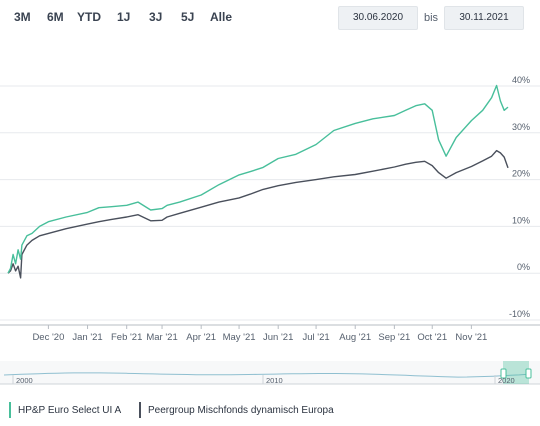  I want to click on legend-label-peer: Peergroup Mischfonds dynamisch Europa, so click(241, 410).